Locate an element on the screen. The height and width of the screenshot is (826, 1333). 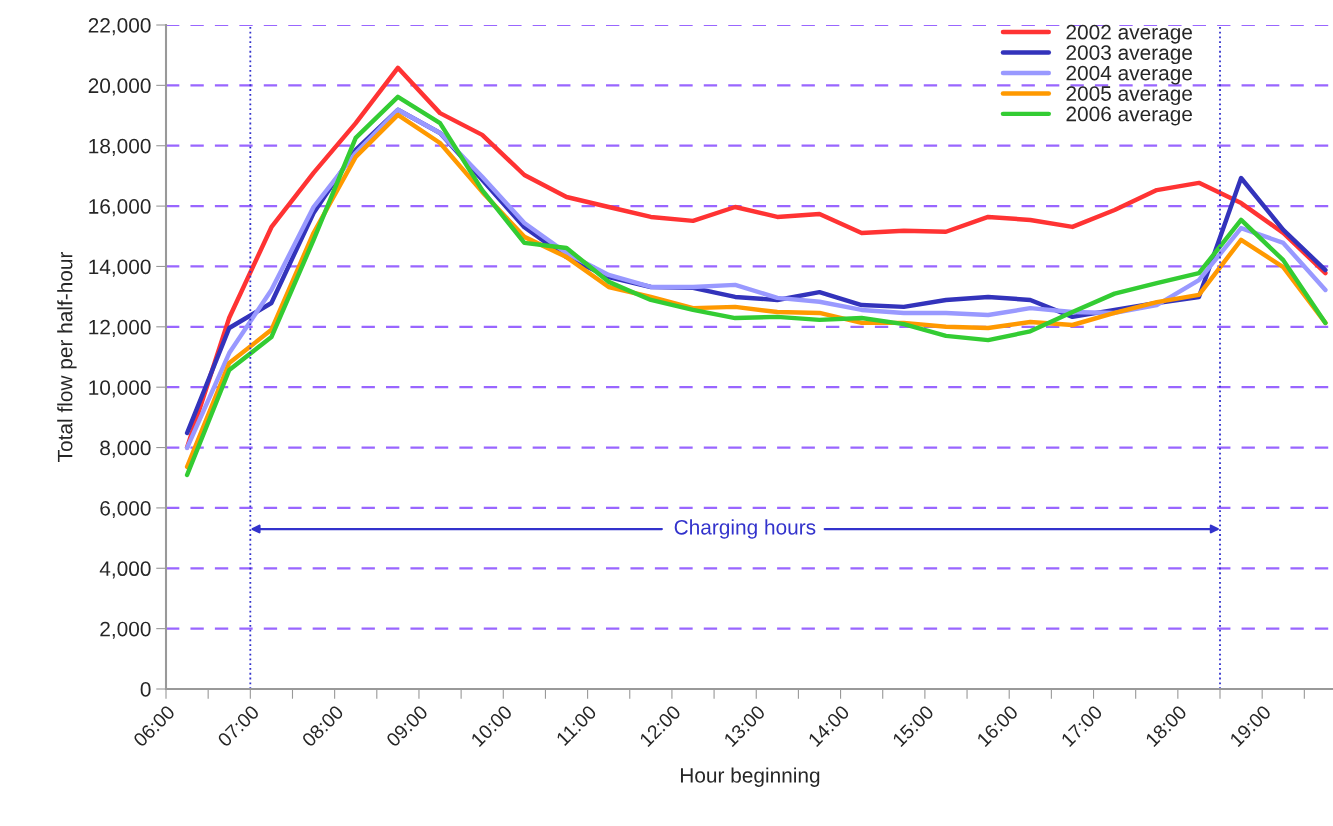
legend-label: 2003 average is located at coordinates (1129, 55).